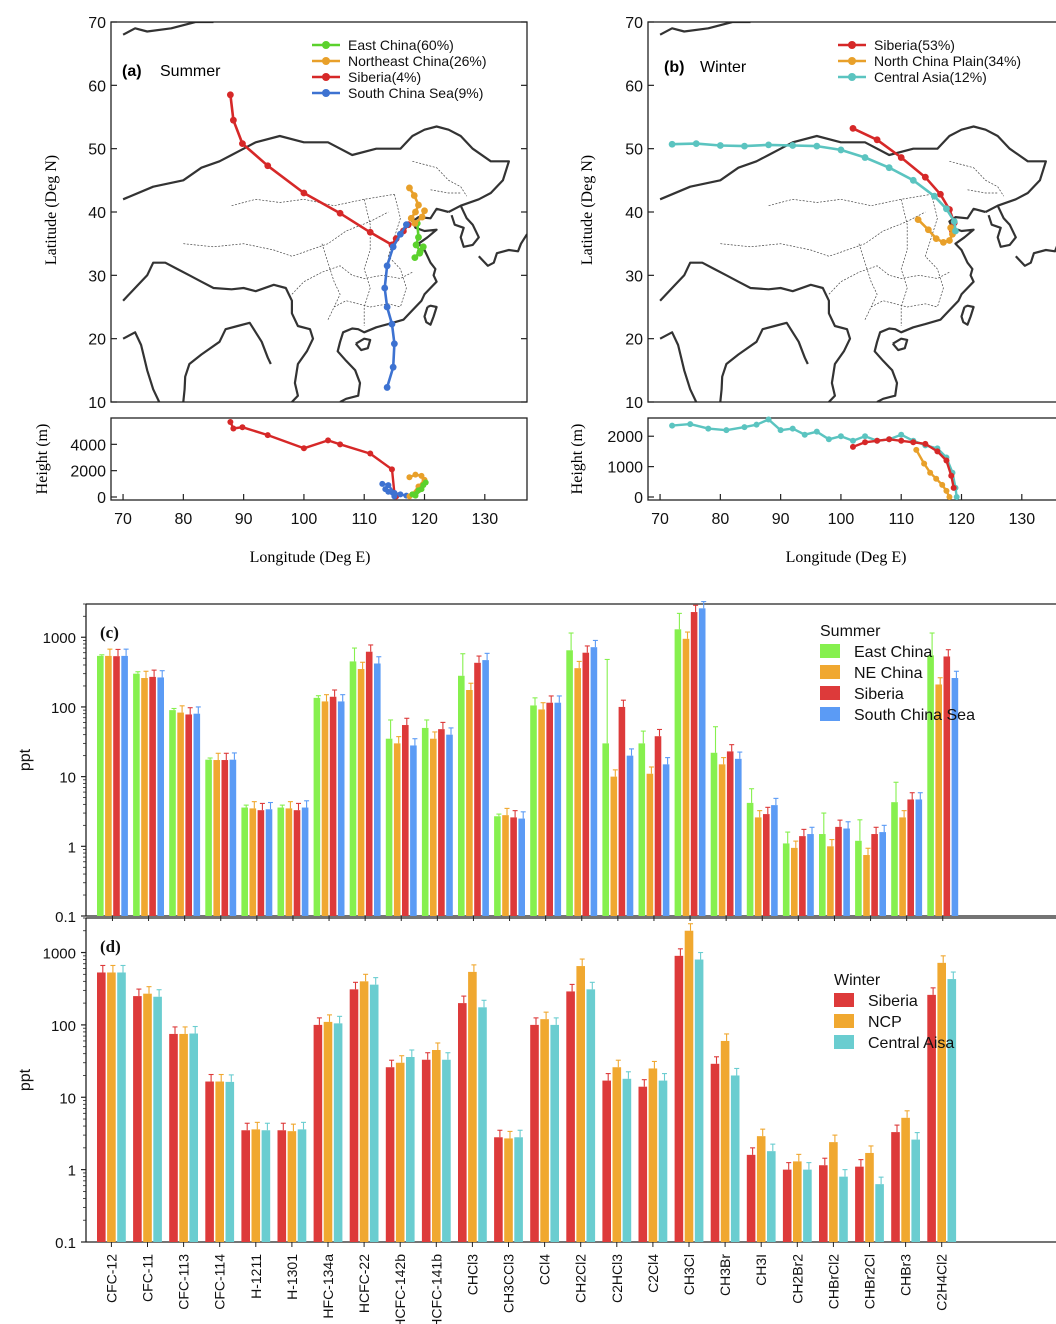  What do you see at coordinates (65, 1243) in the screenshot?
I see `bar-y-tick-label: 0.1` at bounding box center [65, 1243].